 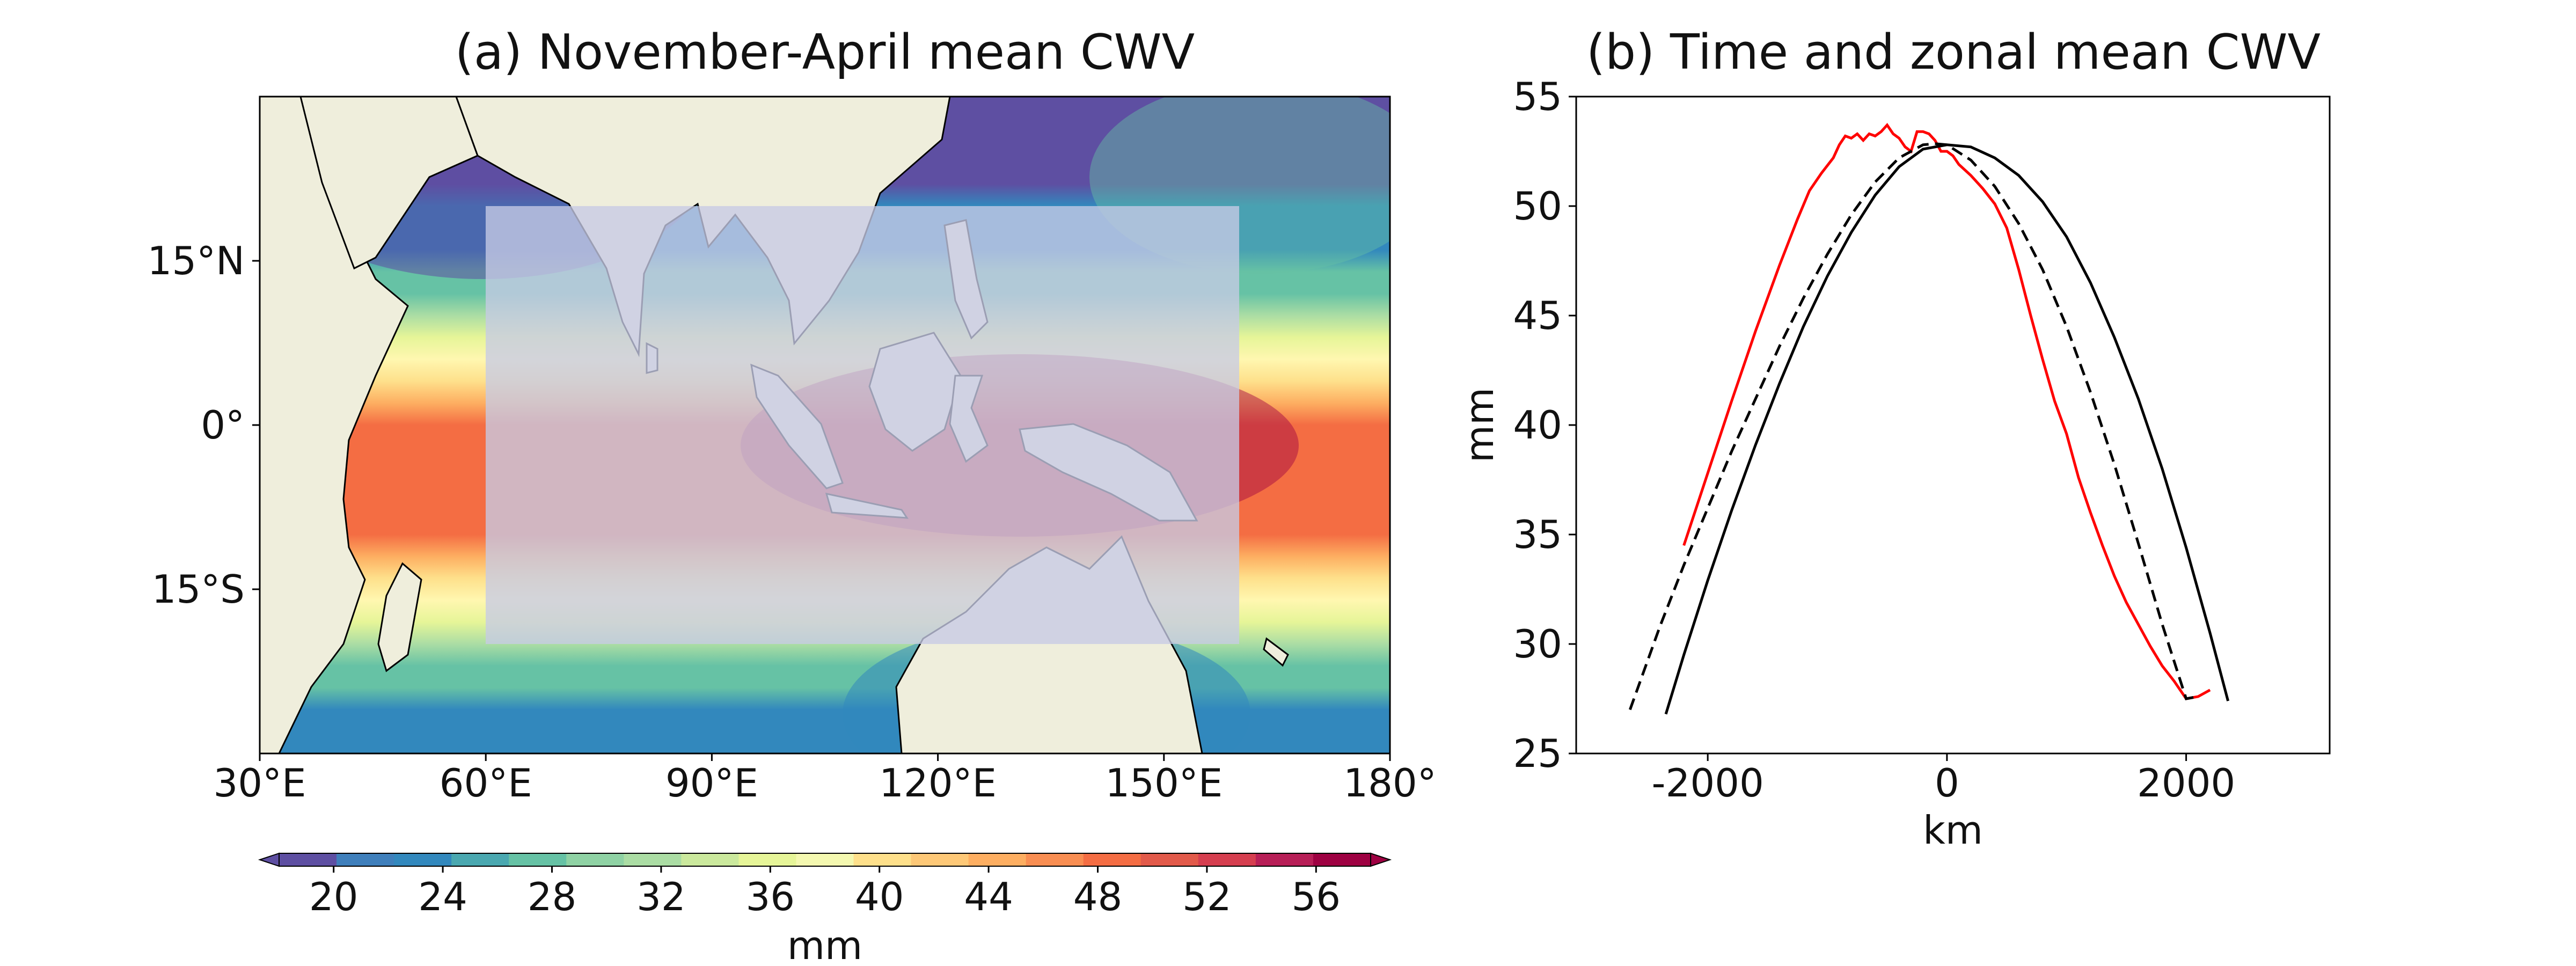 I want to click on line-ytick-label: 40, so click(x=1537, y=425).